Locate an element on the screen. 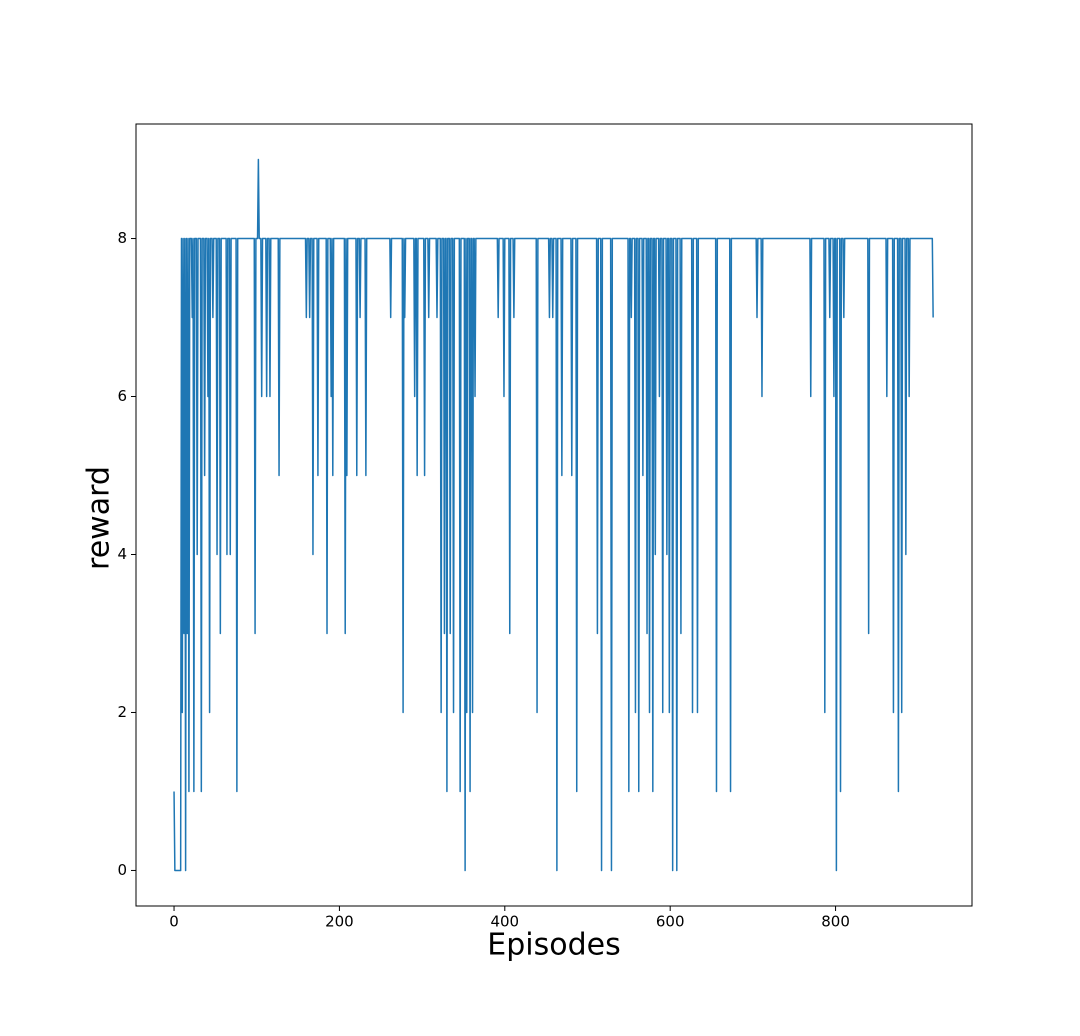 The width and height of the screenshot is (1080, 1036). y-axis-label: reward is located at coordinates (99, 518).